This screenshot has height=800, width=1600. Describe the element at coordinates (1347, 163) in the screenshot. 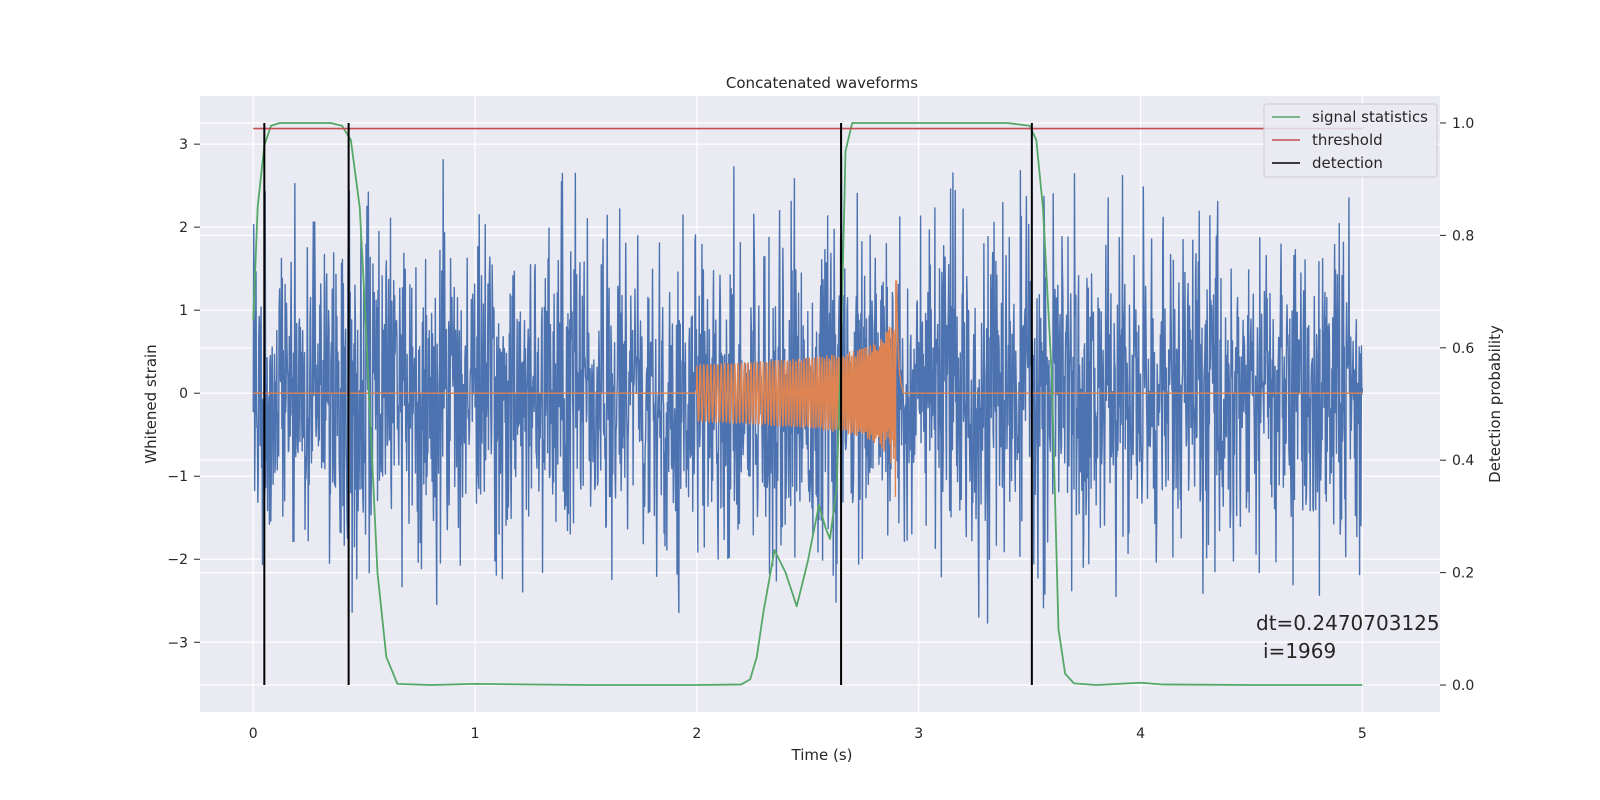

I see `legend-label-detection: detection` at that location.